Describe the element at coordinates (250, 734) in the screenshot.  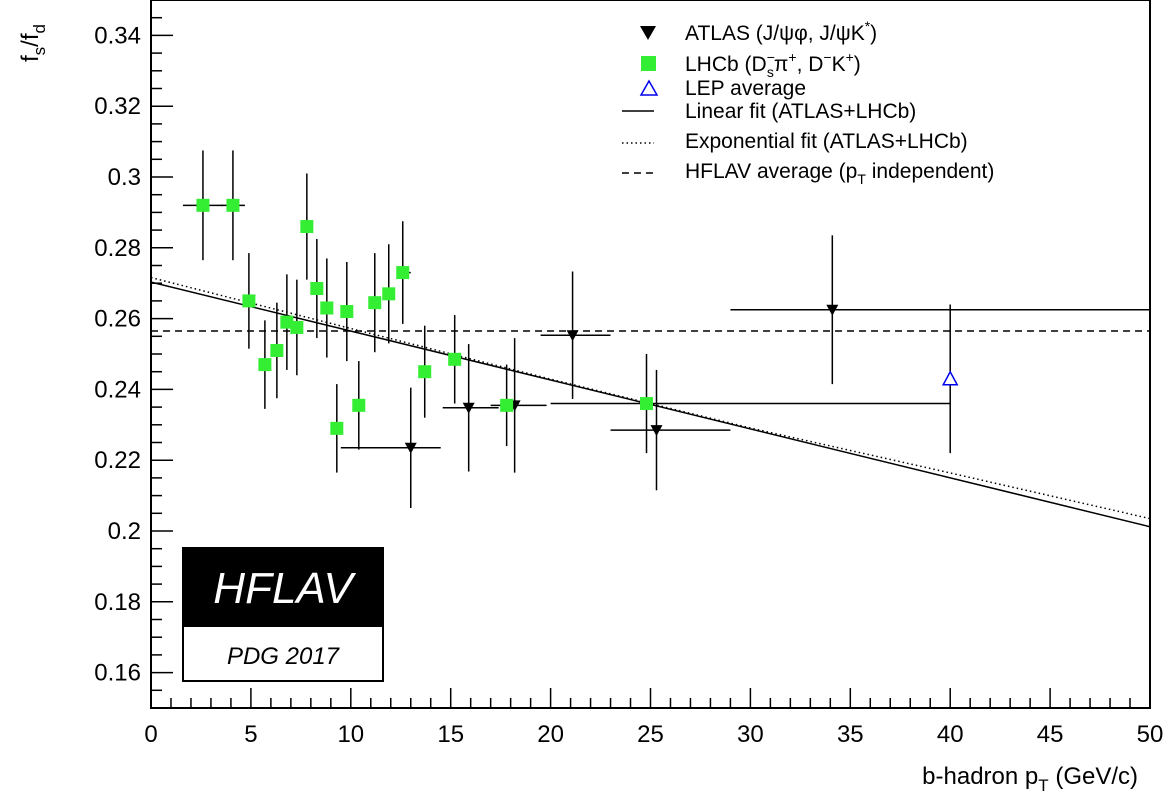
I see `x-tick-label: 5` at that location.